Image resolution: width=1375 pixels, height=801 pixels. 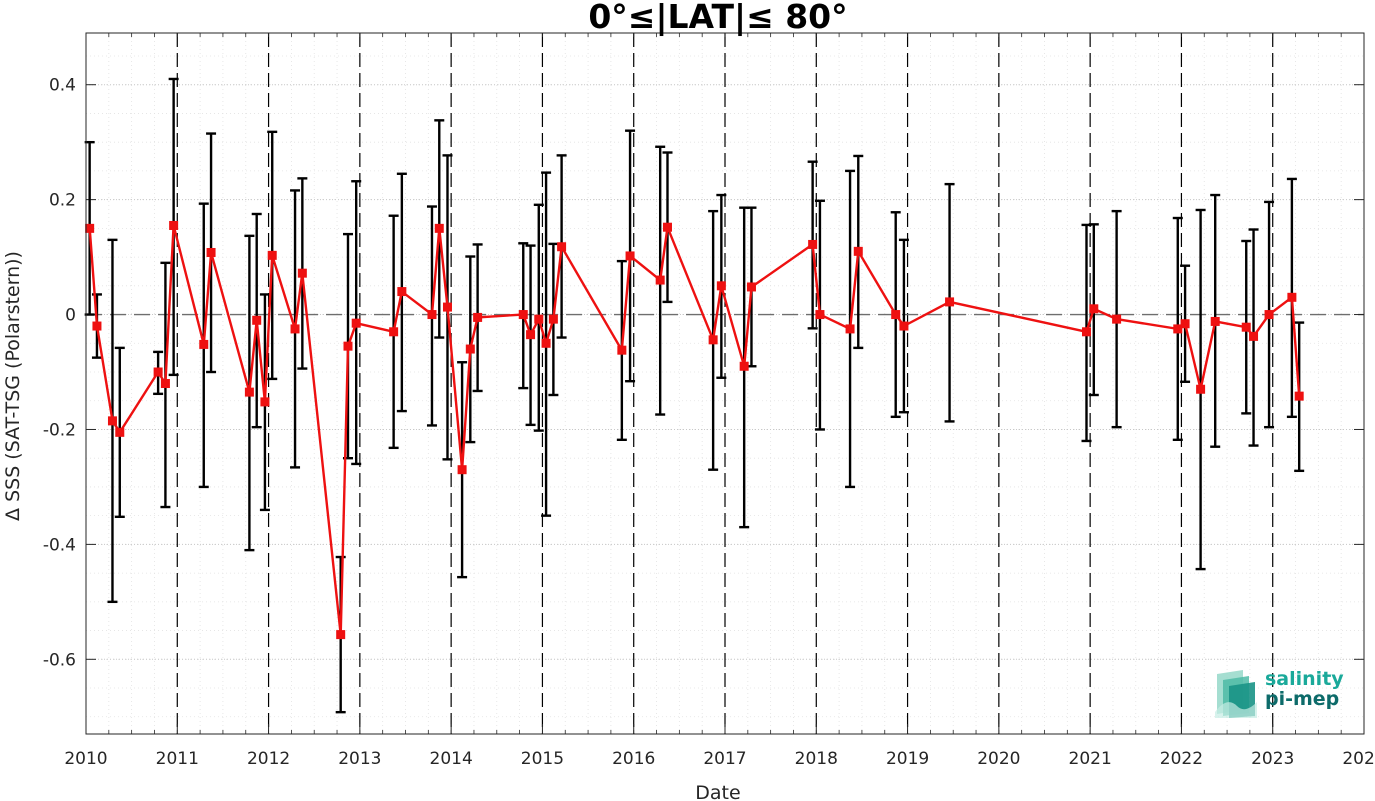 What do you see at coordinates (268, 759) in the screenshot?
I see `x-tick-label: 2012` at bounding box center [268, 759].